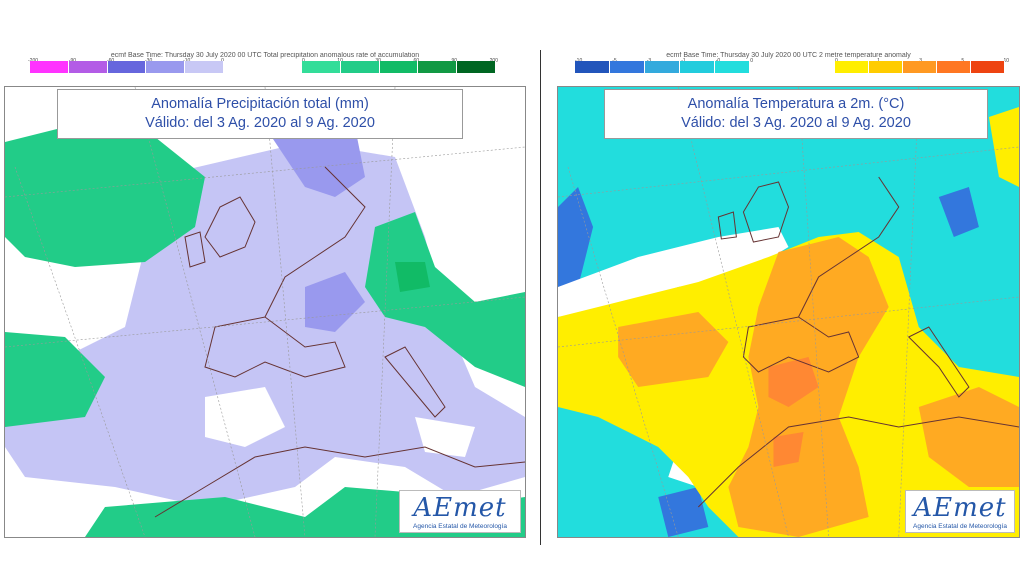  What do you see at coordinates (412, 277) in the screenshot?
I see `strong-positive-area` at bounding box center [412, 277].